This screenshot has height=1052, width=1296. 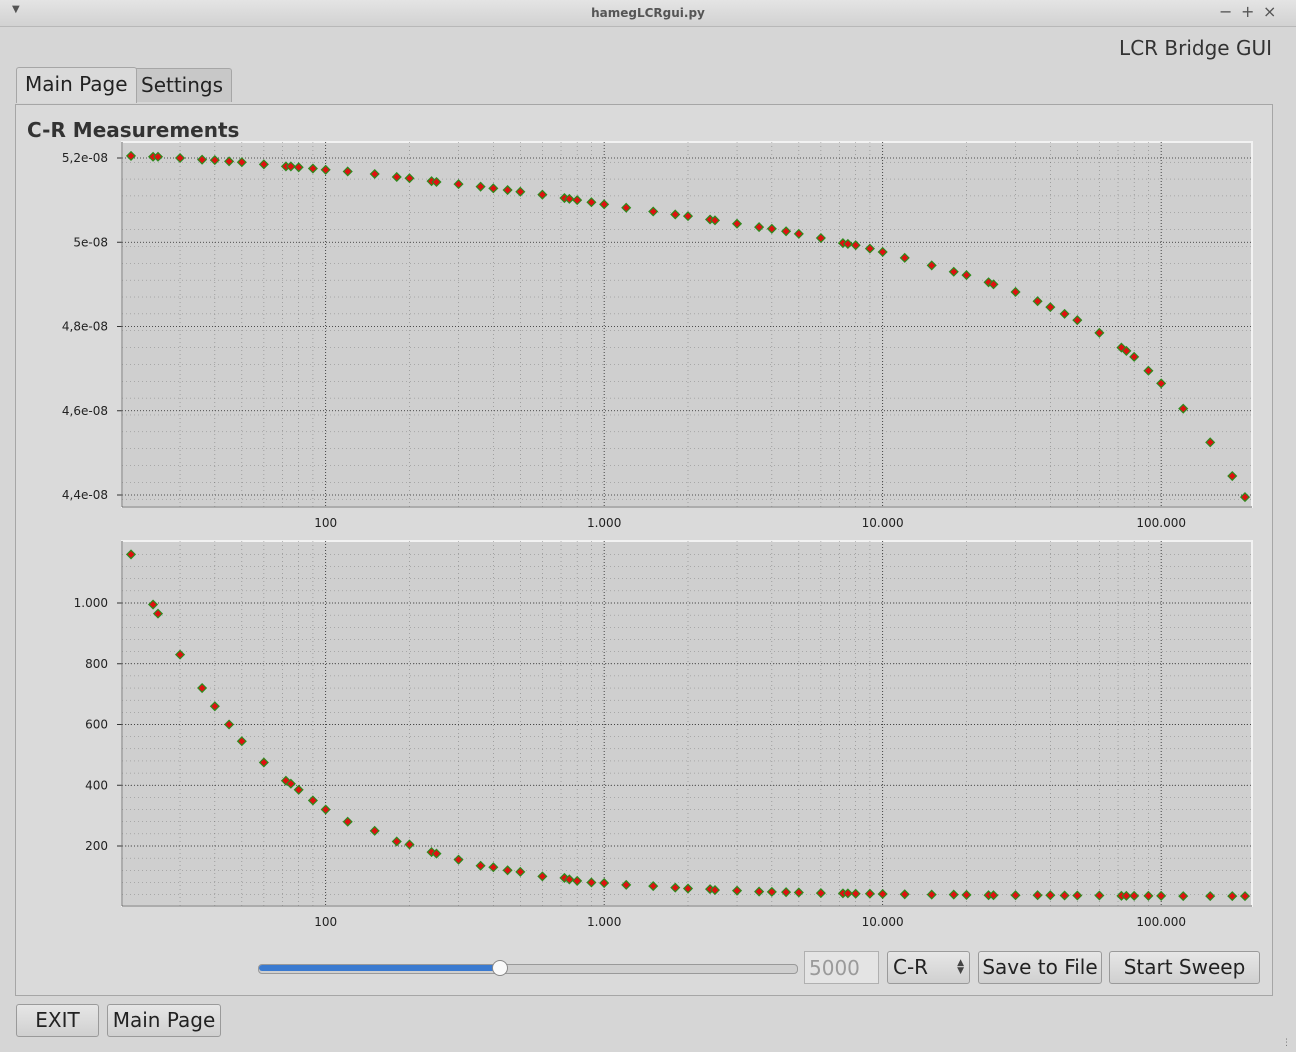 What do you see at coordinates (182, 85) in the screenshot?
I see `tab-settings: Settings` at bounding box center [182, 85].